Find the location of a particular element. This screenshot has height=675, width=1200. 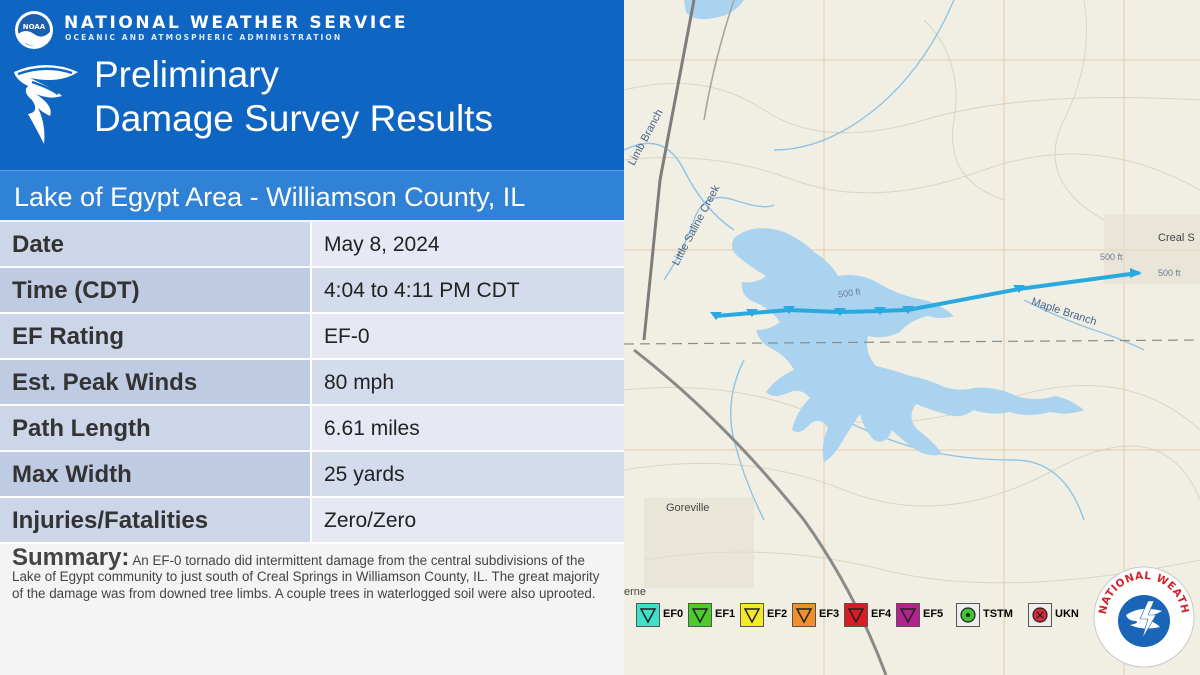

fact-value: May 8, 2024 is located at coordinates (382, 244).